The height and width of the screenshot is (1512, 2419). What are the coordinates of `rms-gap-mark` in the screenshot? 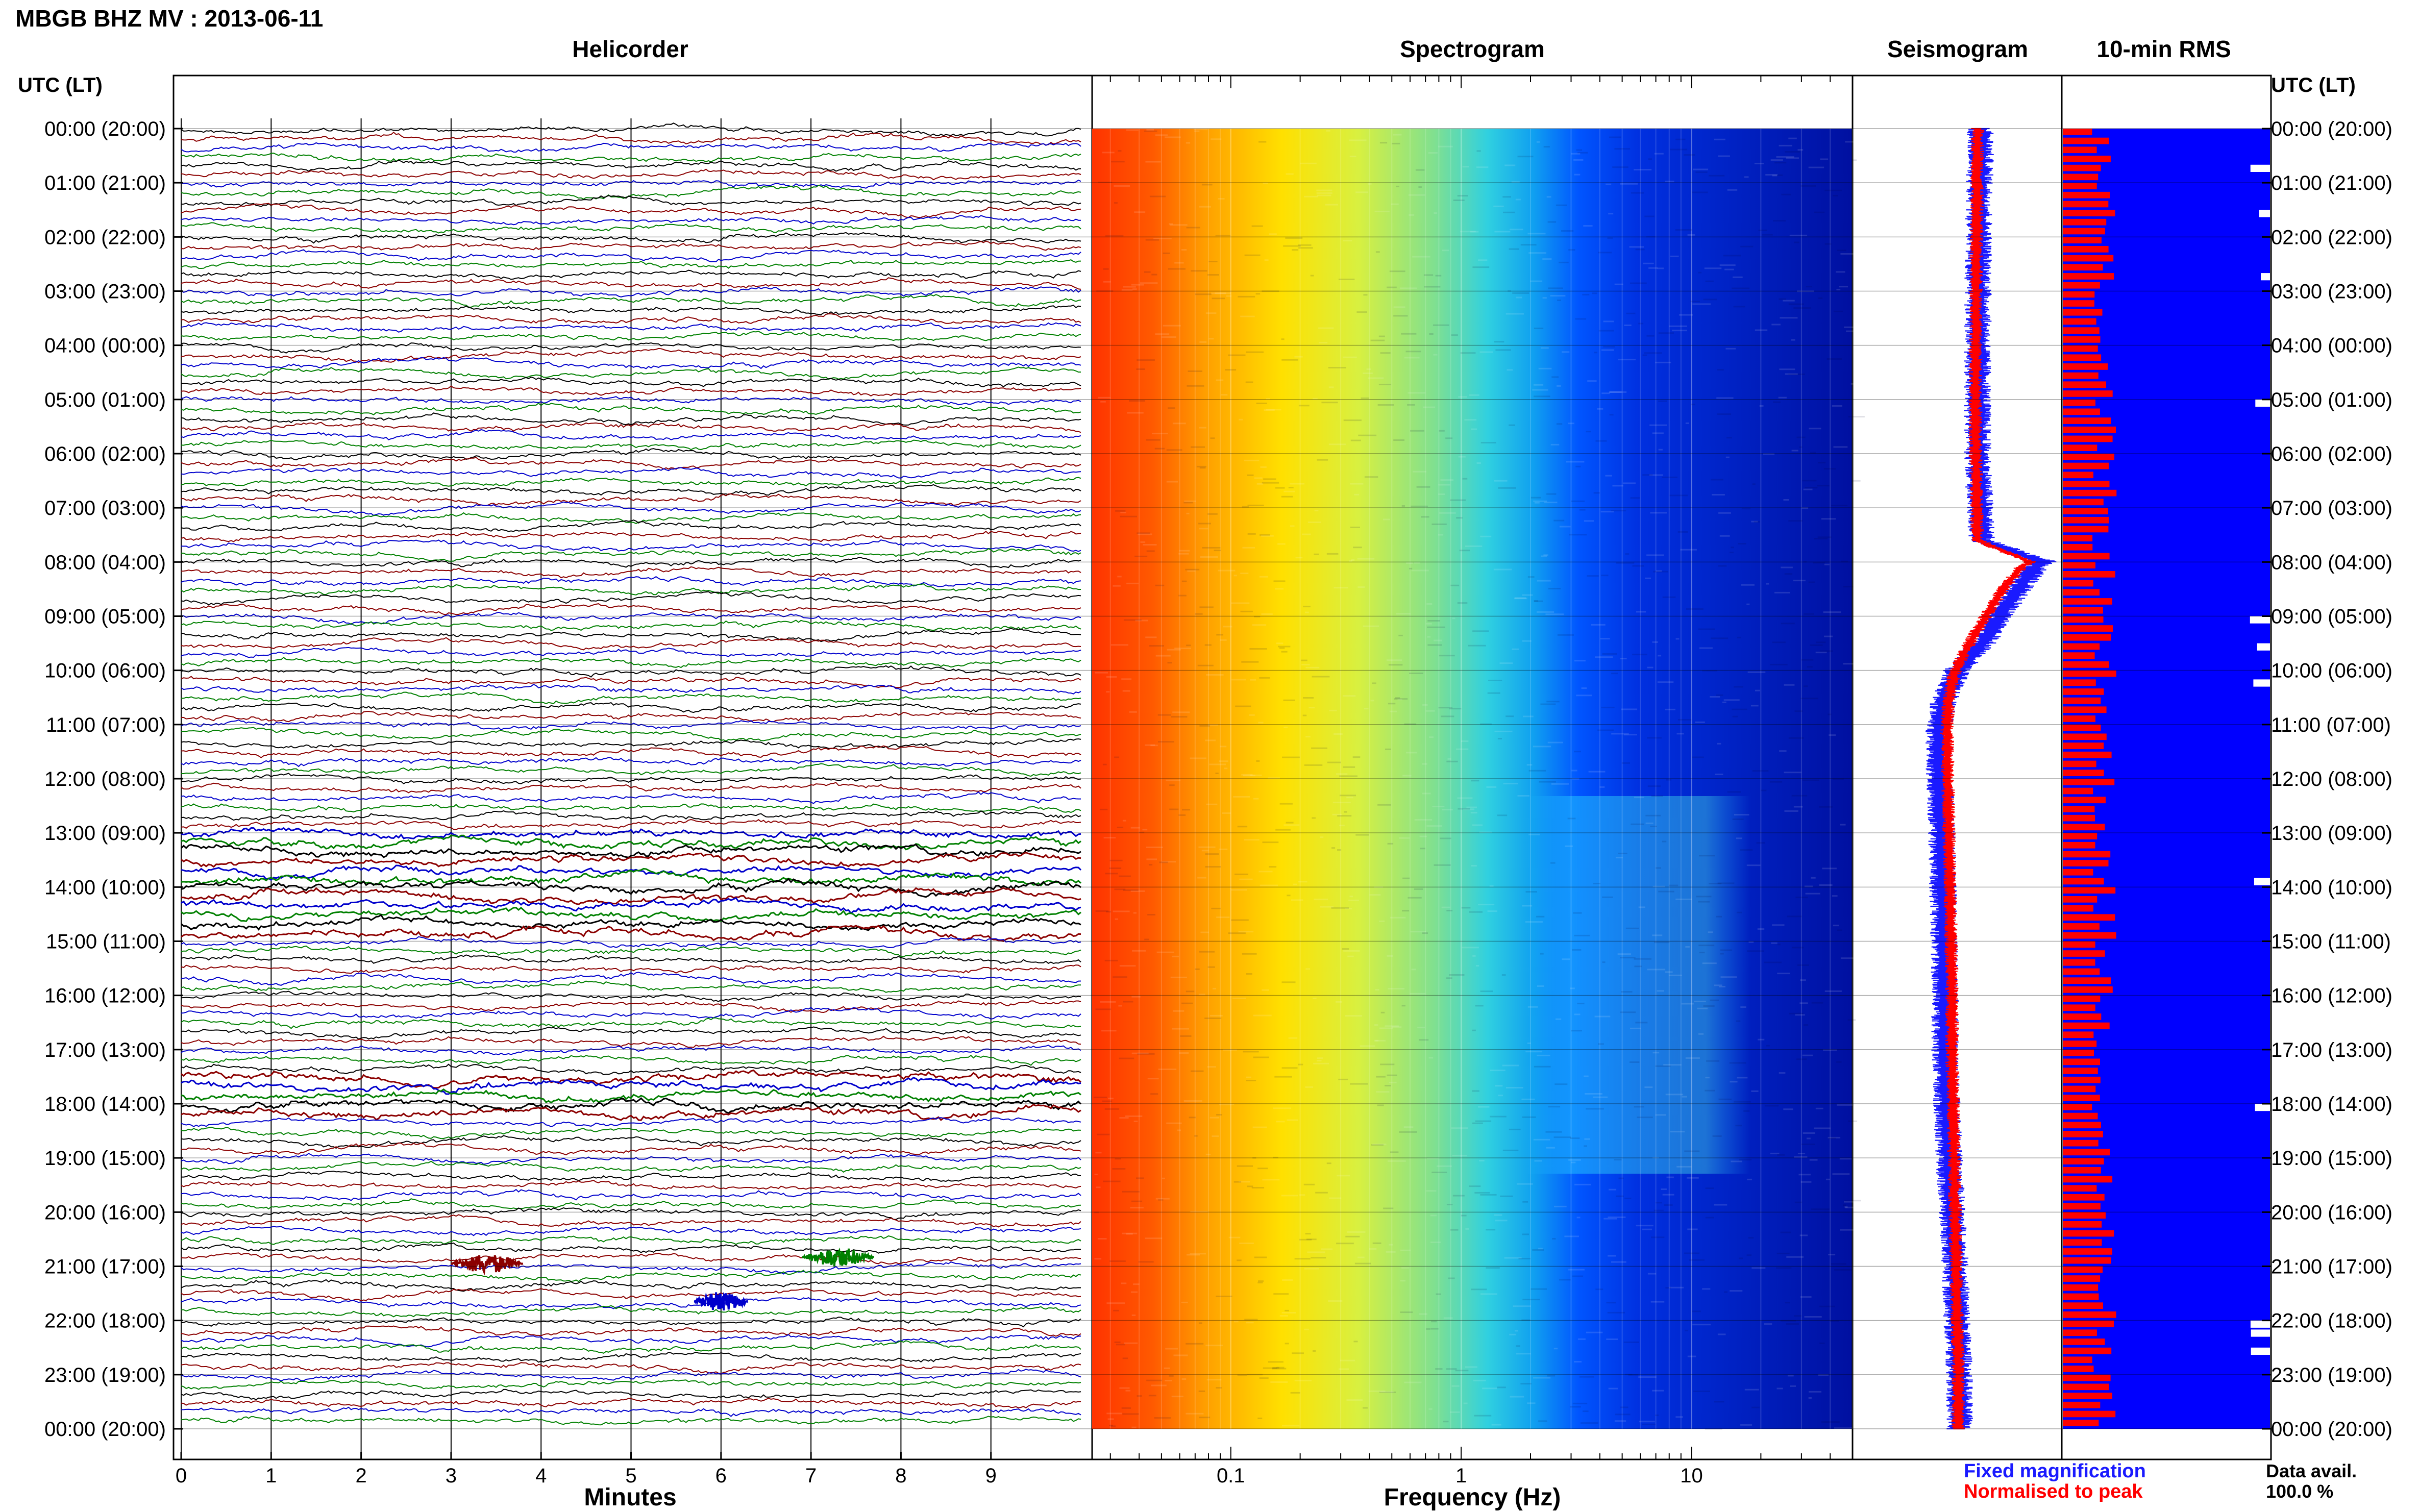 It's located at (2262, 881).